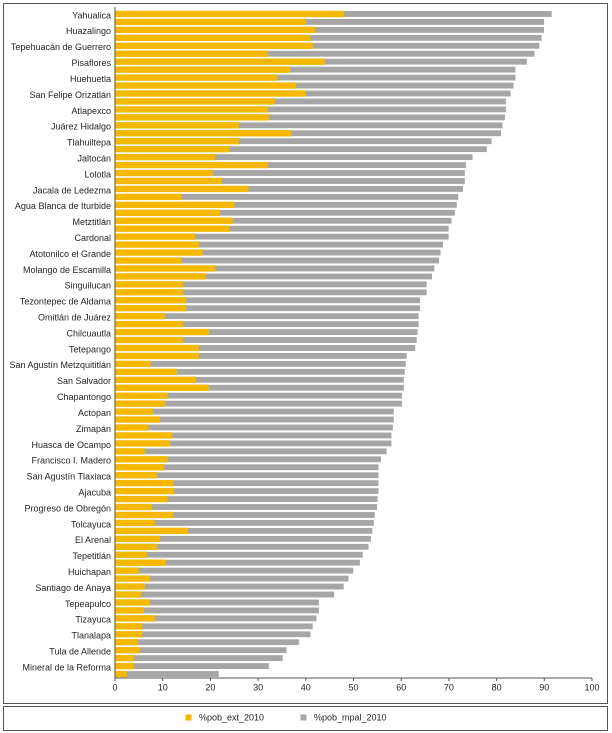  I want to click on y-tick-label: San Felipe Orizatlán, so click(70, 95).